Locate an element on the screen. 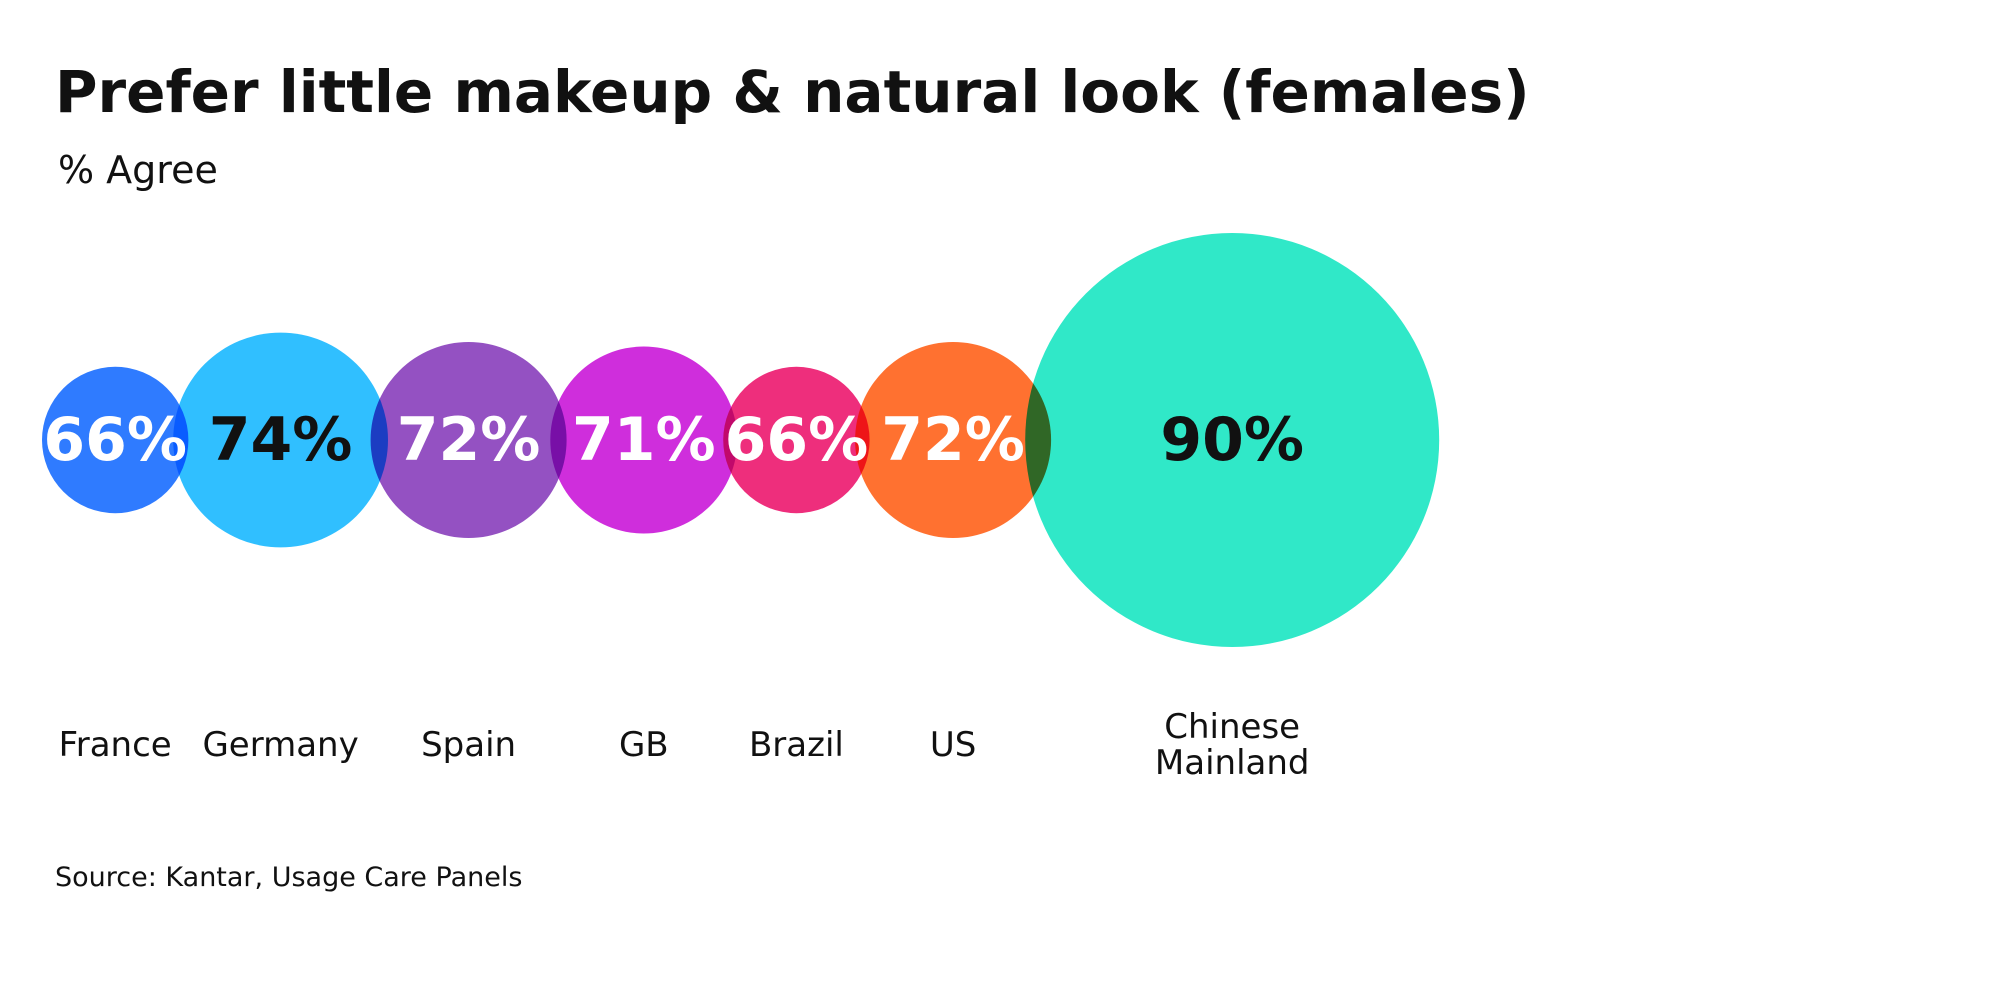 The width and height of the screenshot is (2000, 1004). bubble-spain is located at coordinates (468, 440).